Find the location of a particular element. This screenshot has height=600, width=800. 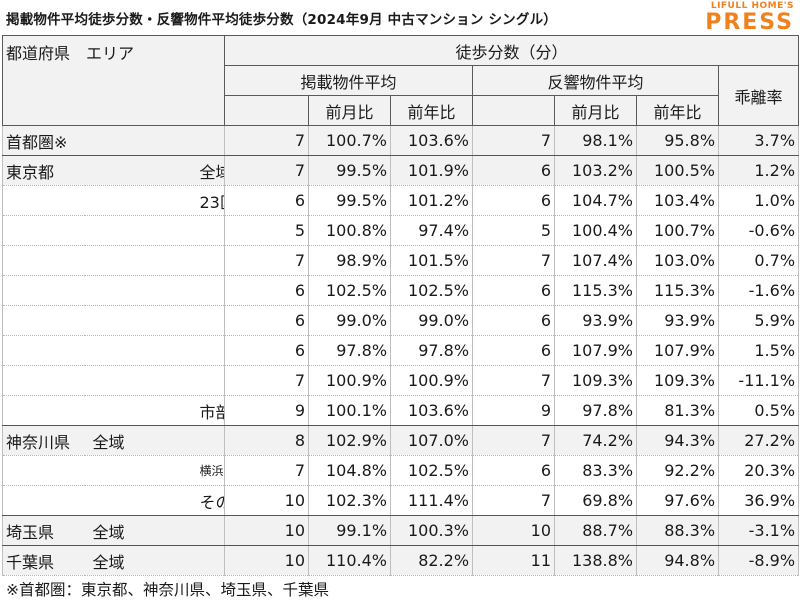

area-cell: 城東 is located at coordinates (155, 290).